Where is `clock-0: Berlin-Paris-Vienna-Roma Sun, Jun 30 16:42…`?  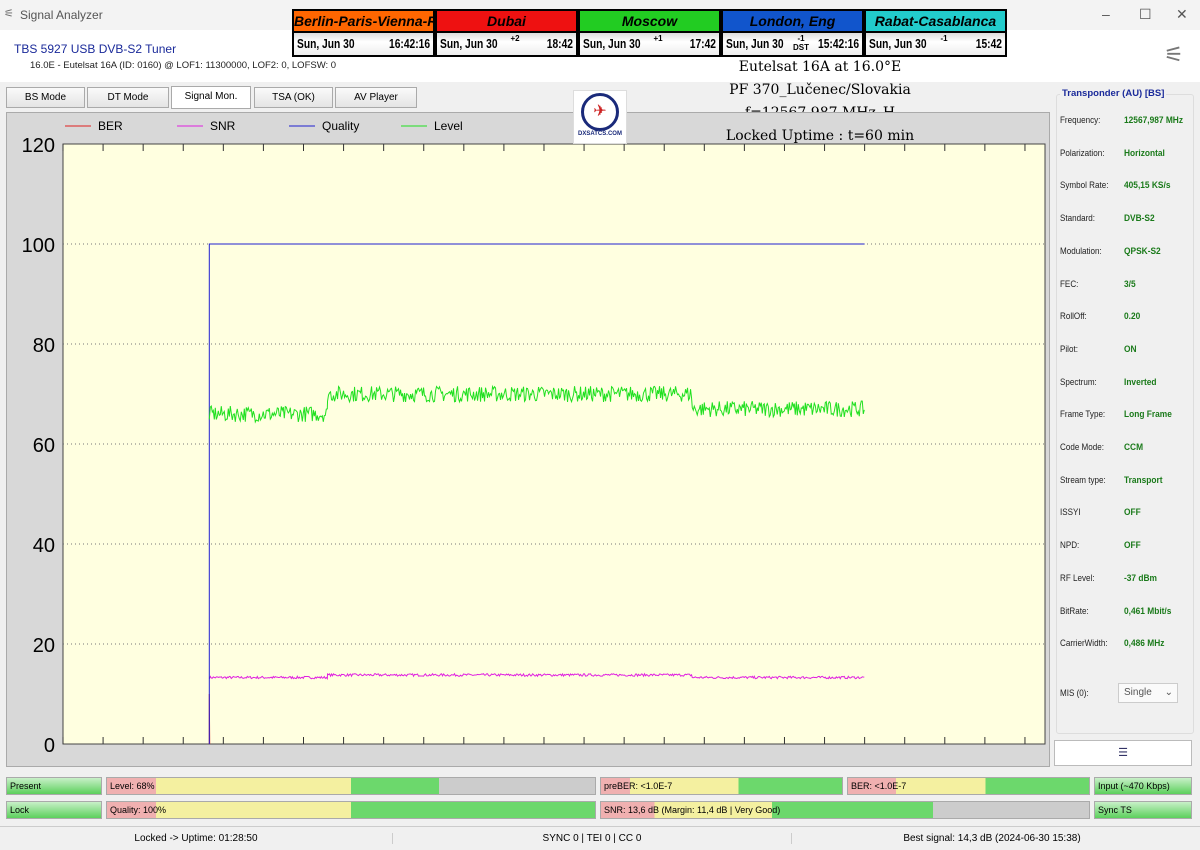 clock-0: Berlin-Paris-Vienna-Roma Sun, Jun 30 16:42… is located at coordinates (363, 33).